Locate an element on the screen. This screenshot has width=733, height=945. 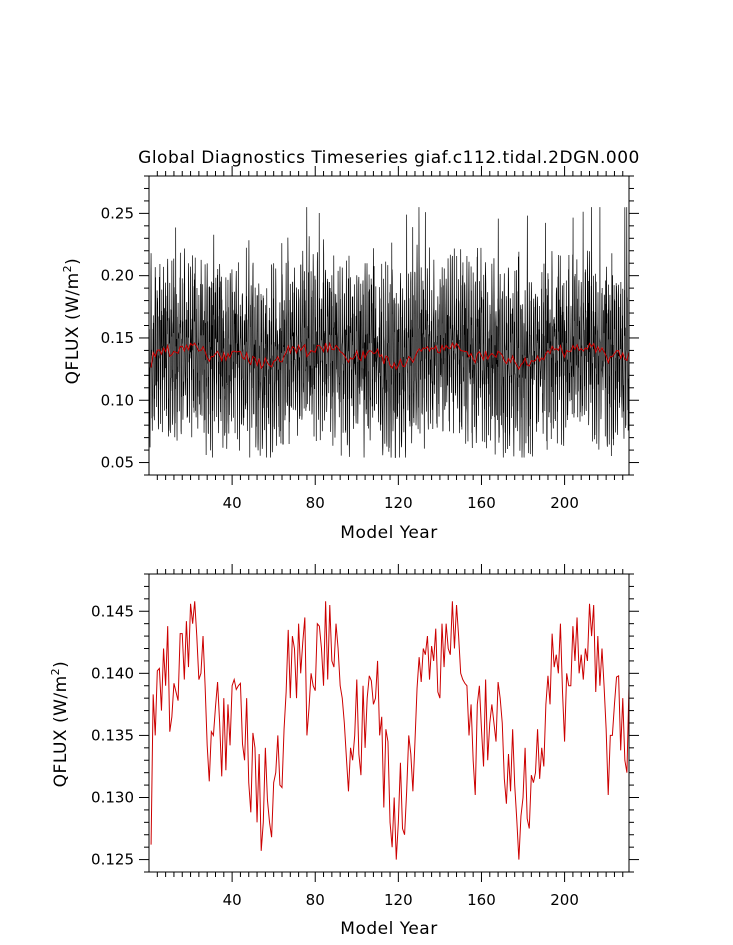
bottom-y-tick-label: 0.135 is located at coordinates (112, 735).